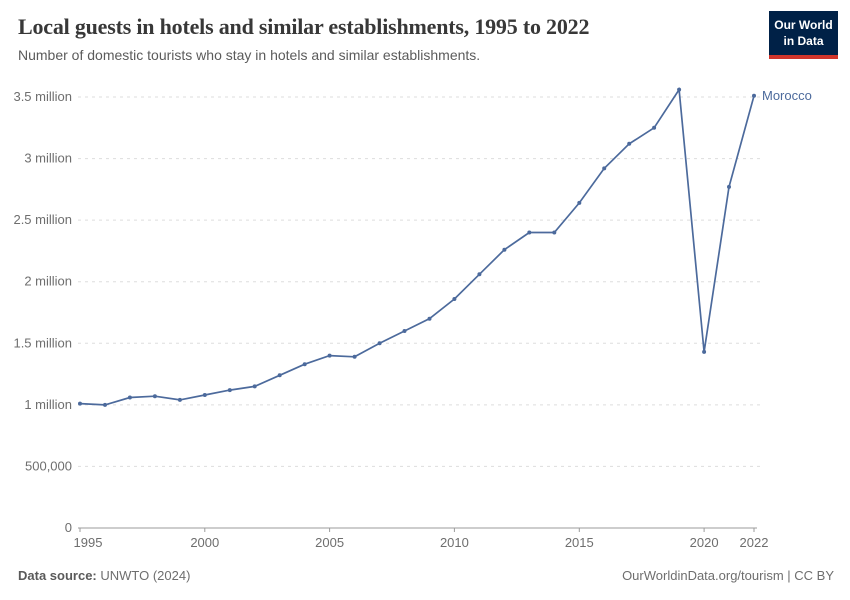 The width and height of the screenshot is (850, 600). What do you see at coordinates (379, 343) in the screenshot?
I see `data-point-2007` at bounding box center [379, 343].